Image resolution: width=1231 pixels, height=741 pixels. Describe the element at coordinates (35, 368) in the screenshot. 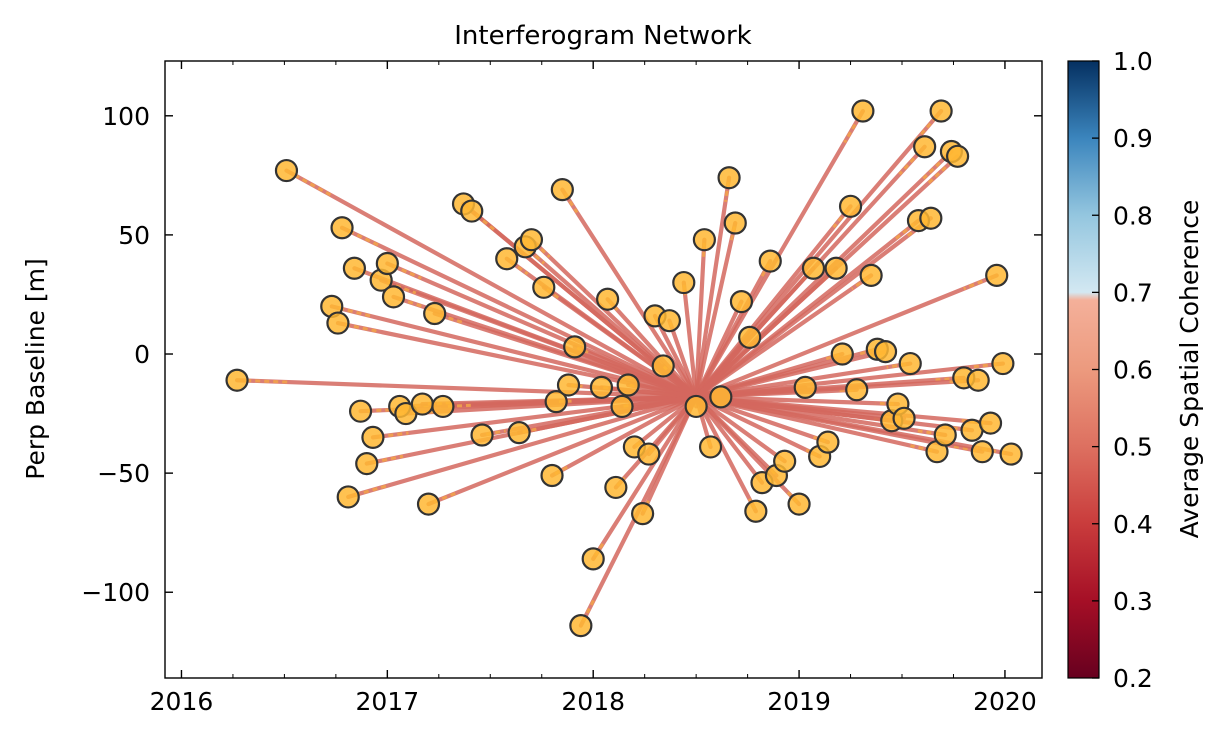

I see `y-axis-label: Perp Baseline [m]` at that location.